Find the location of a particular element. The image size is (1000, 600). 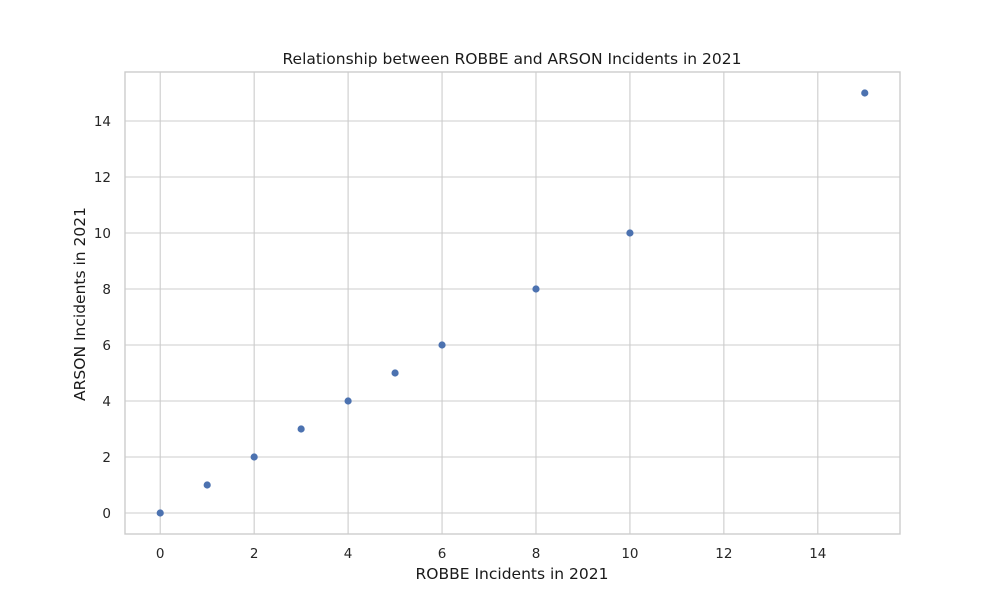

x-axis-ticks: 0 2 4 6 8 10 12 14 is located at coordinates (491, 554).